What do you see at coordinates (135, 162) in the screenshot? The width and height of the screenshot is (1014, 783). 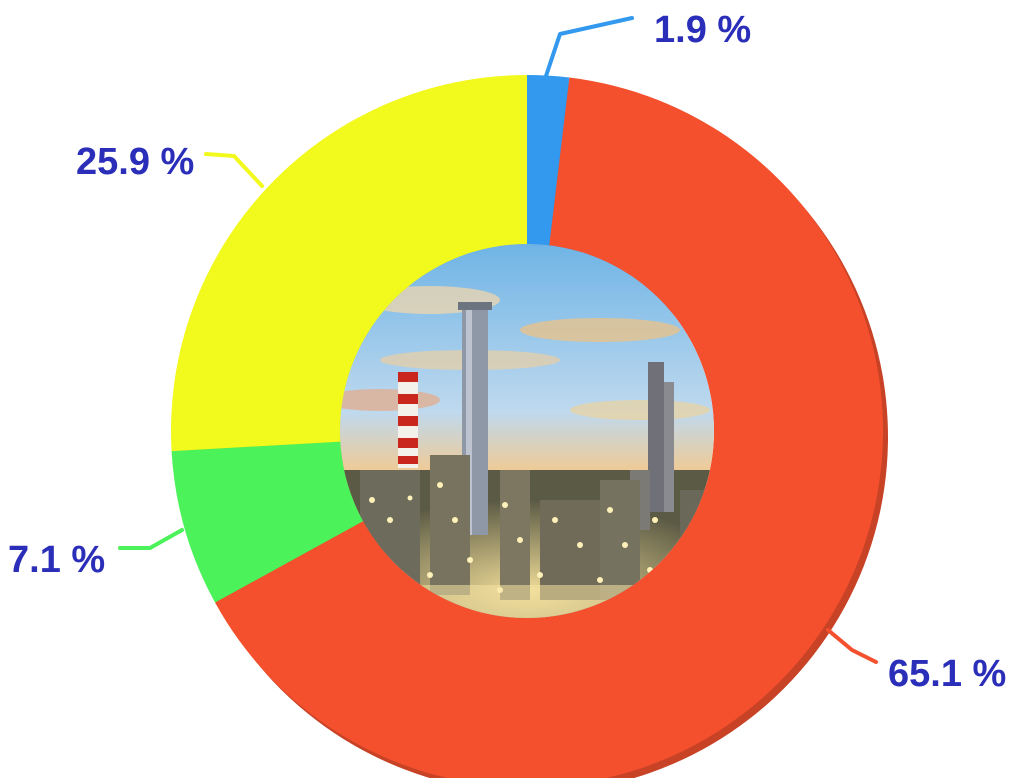 I see `slice-label-4: 25.9 %` at bounding box center [135, 162].